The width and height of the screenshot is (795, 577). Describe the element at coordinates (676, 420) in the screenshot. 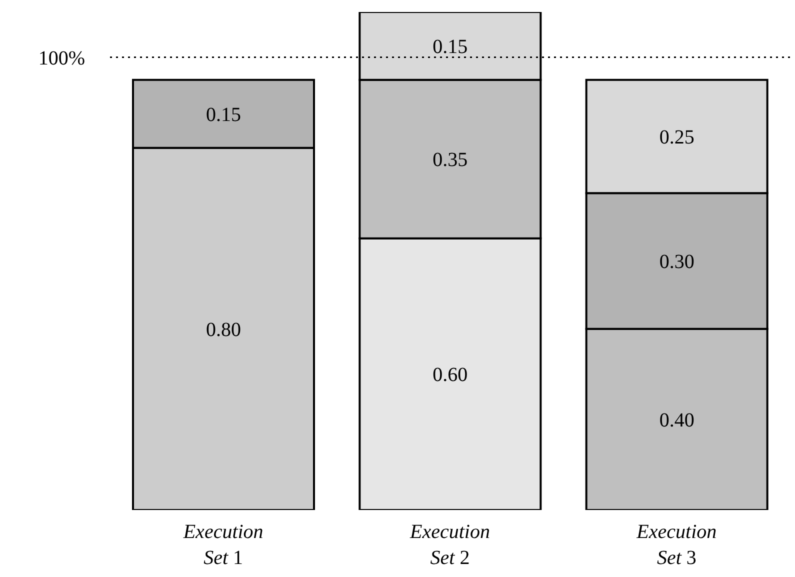

I see `data-label: 0.40` at that location.